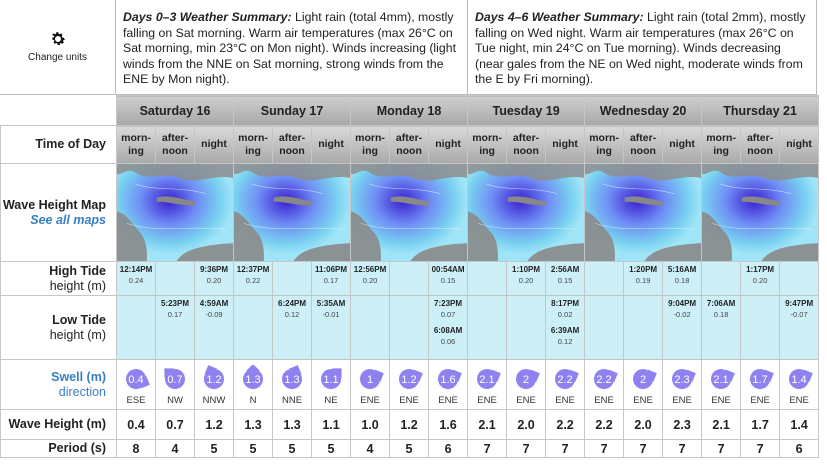 The height and width of the screenshot is (471, 827). I want to click on wave-map-label: Wave Height Map See all maps, so click(58, 212).